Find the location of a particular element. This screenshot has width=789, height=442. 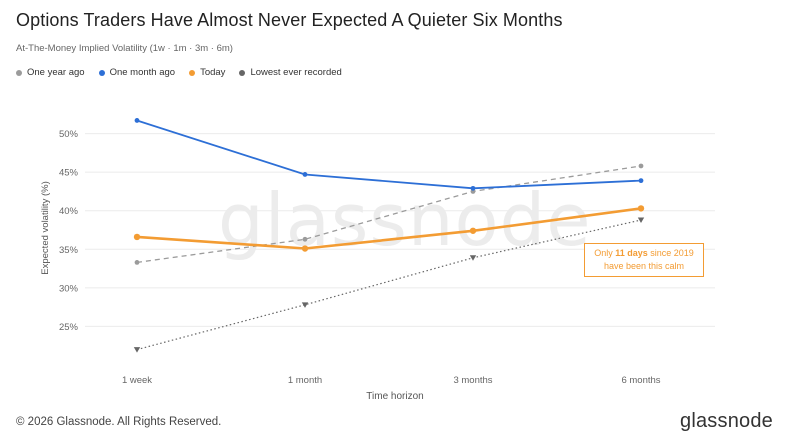

y-tick-label: 45% is located at coordinates (69, 173).